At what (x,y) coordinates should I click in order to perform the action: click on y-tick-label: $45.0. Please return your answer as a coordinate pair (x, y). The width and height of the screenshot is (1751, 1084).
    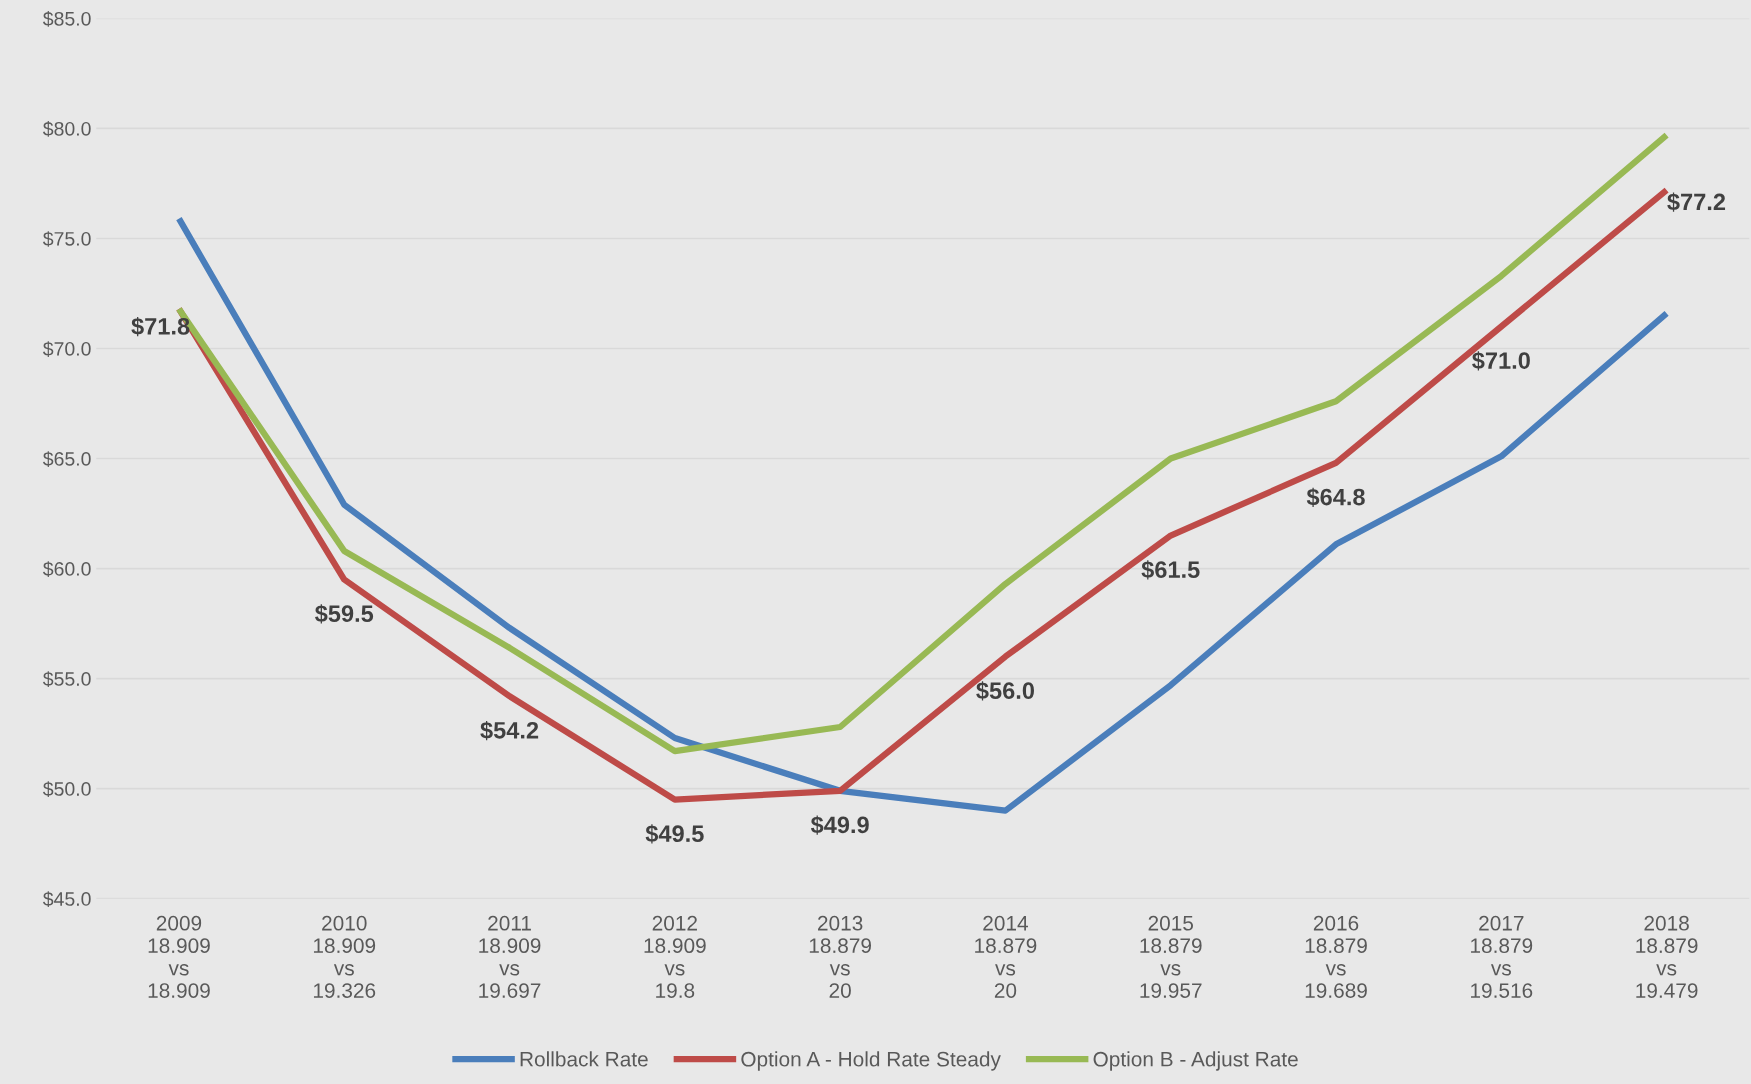
    Looking at the image, I should click on (67, 899).